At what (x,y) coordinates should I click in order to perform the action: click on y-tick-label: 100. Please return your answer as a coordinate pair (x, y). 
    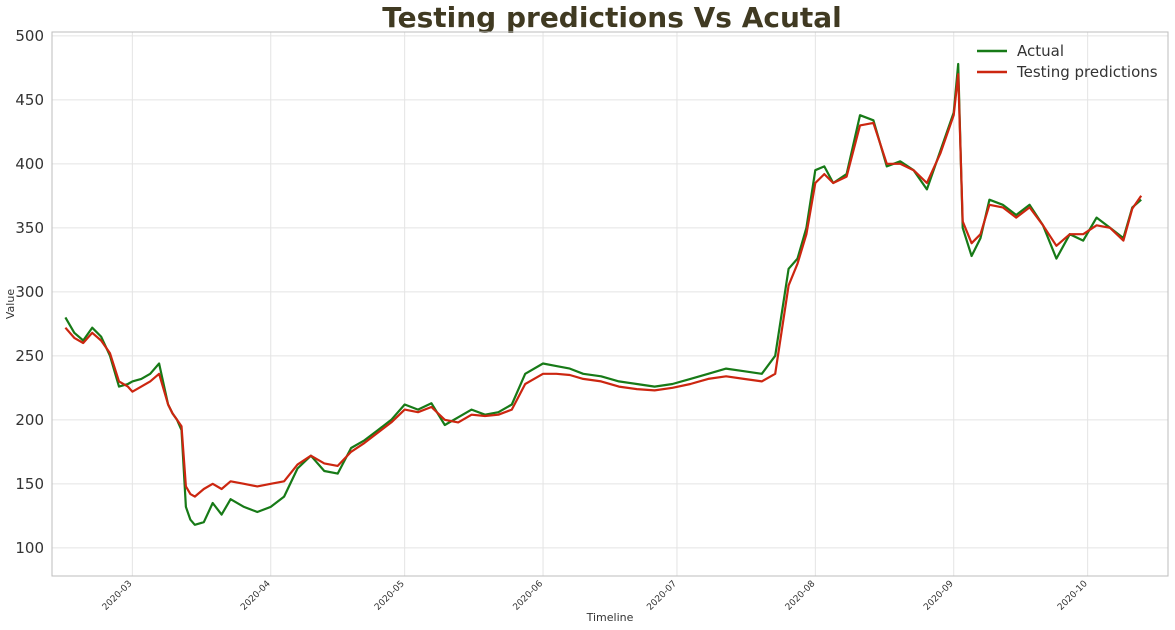
    Looking at the image, I should click on (29, 548).